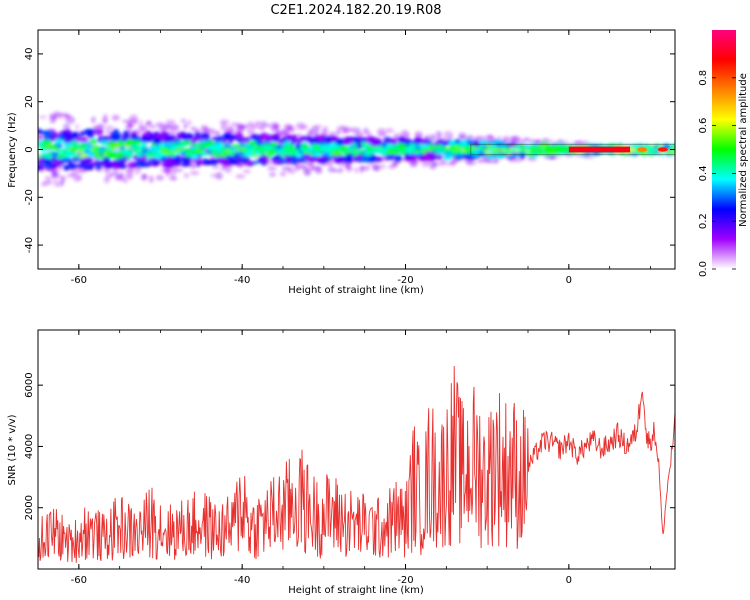  What do you see at coordinates (242, 280) in the screenshot?
I see `spectrogram-xtick-label: -40` at bounding box center [242, 280].